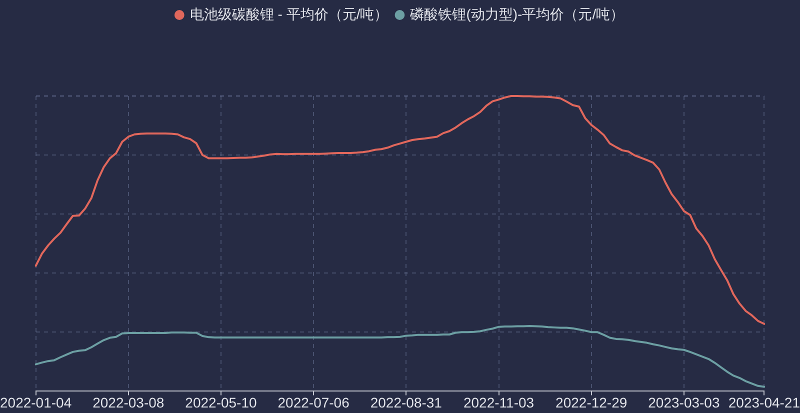 The width and height of the screenshot is (800, 413). Describe the element at coordinates (128, 402) in the screenshot. I see `x-tick-label: 2022-03-08` at that location.